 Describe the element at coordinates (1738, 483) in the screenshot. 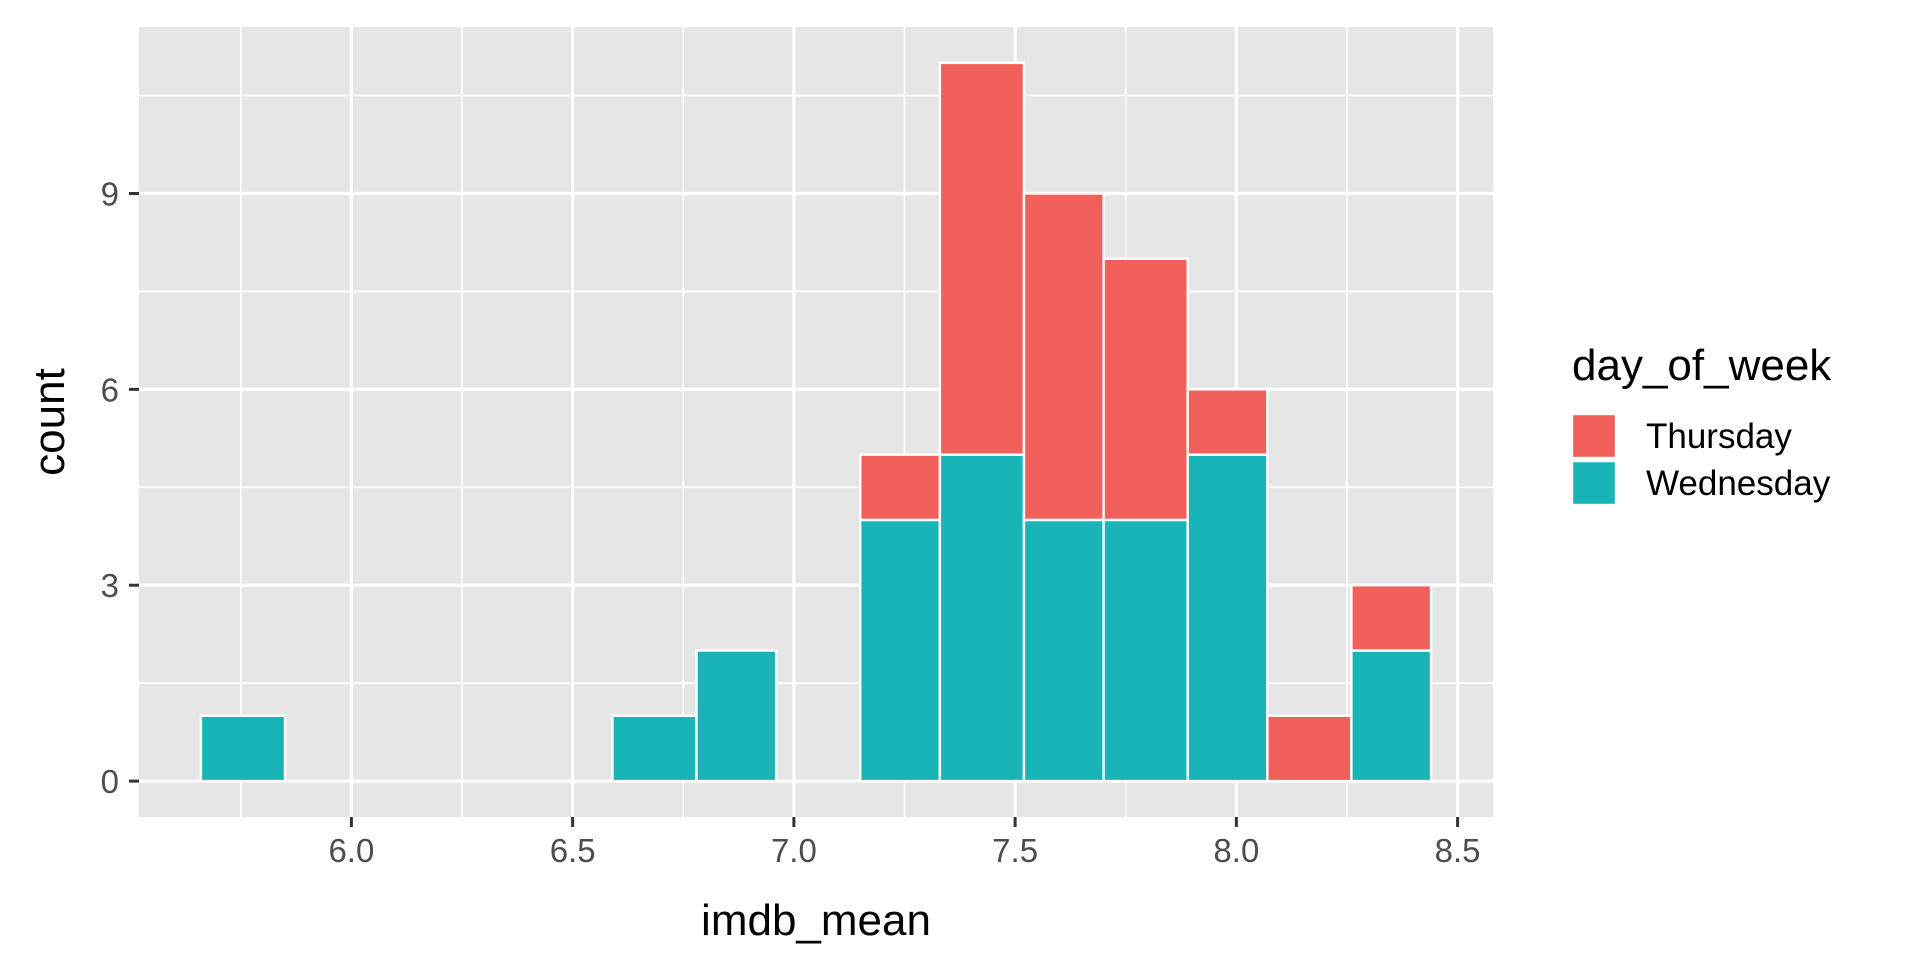

I see `legend-label-wednesday: Wednesday` at that location.